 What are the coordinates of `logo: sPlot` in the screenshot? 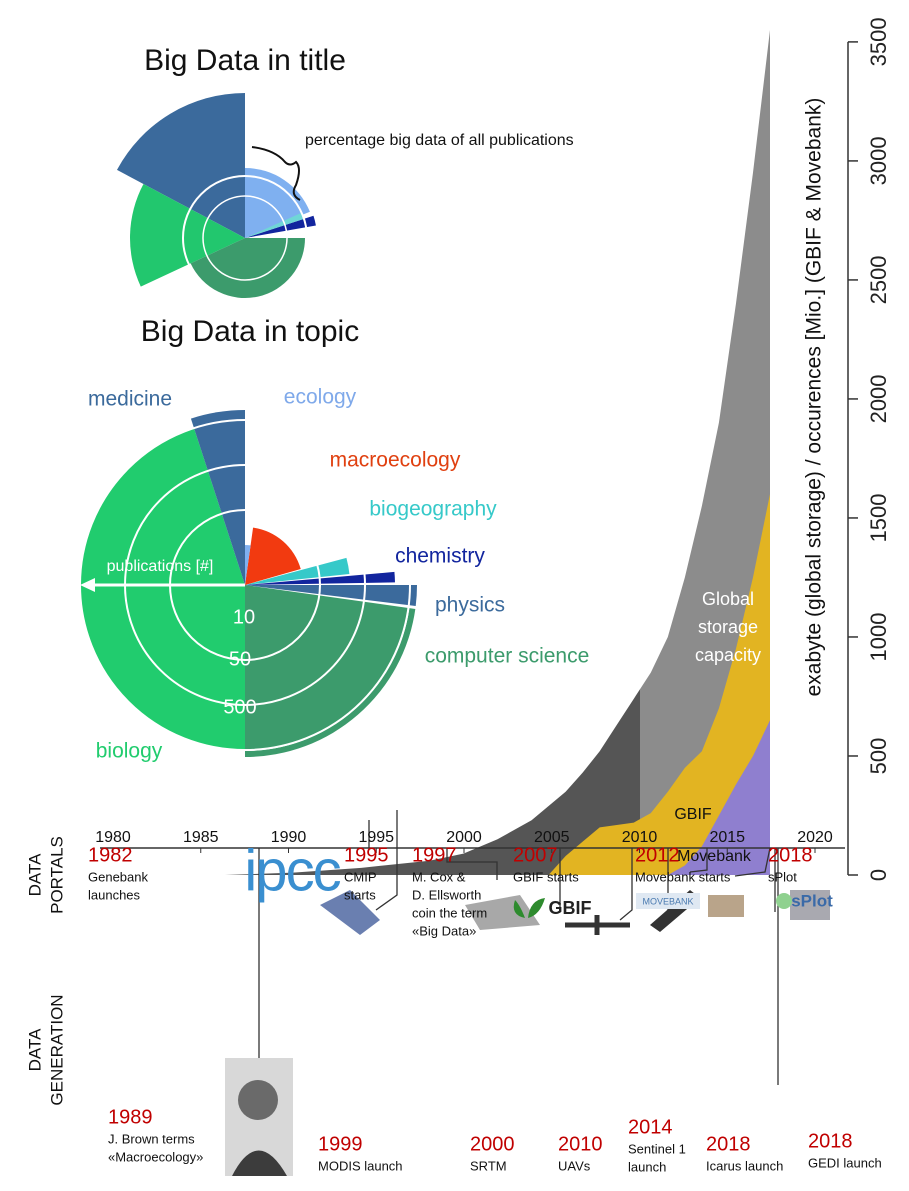 It's located at (812, 900).